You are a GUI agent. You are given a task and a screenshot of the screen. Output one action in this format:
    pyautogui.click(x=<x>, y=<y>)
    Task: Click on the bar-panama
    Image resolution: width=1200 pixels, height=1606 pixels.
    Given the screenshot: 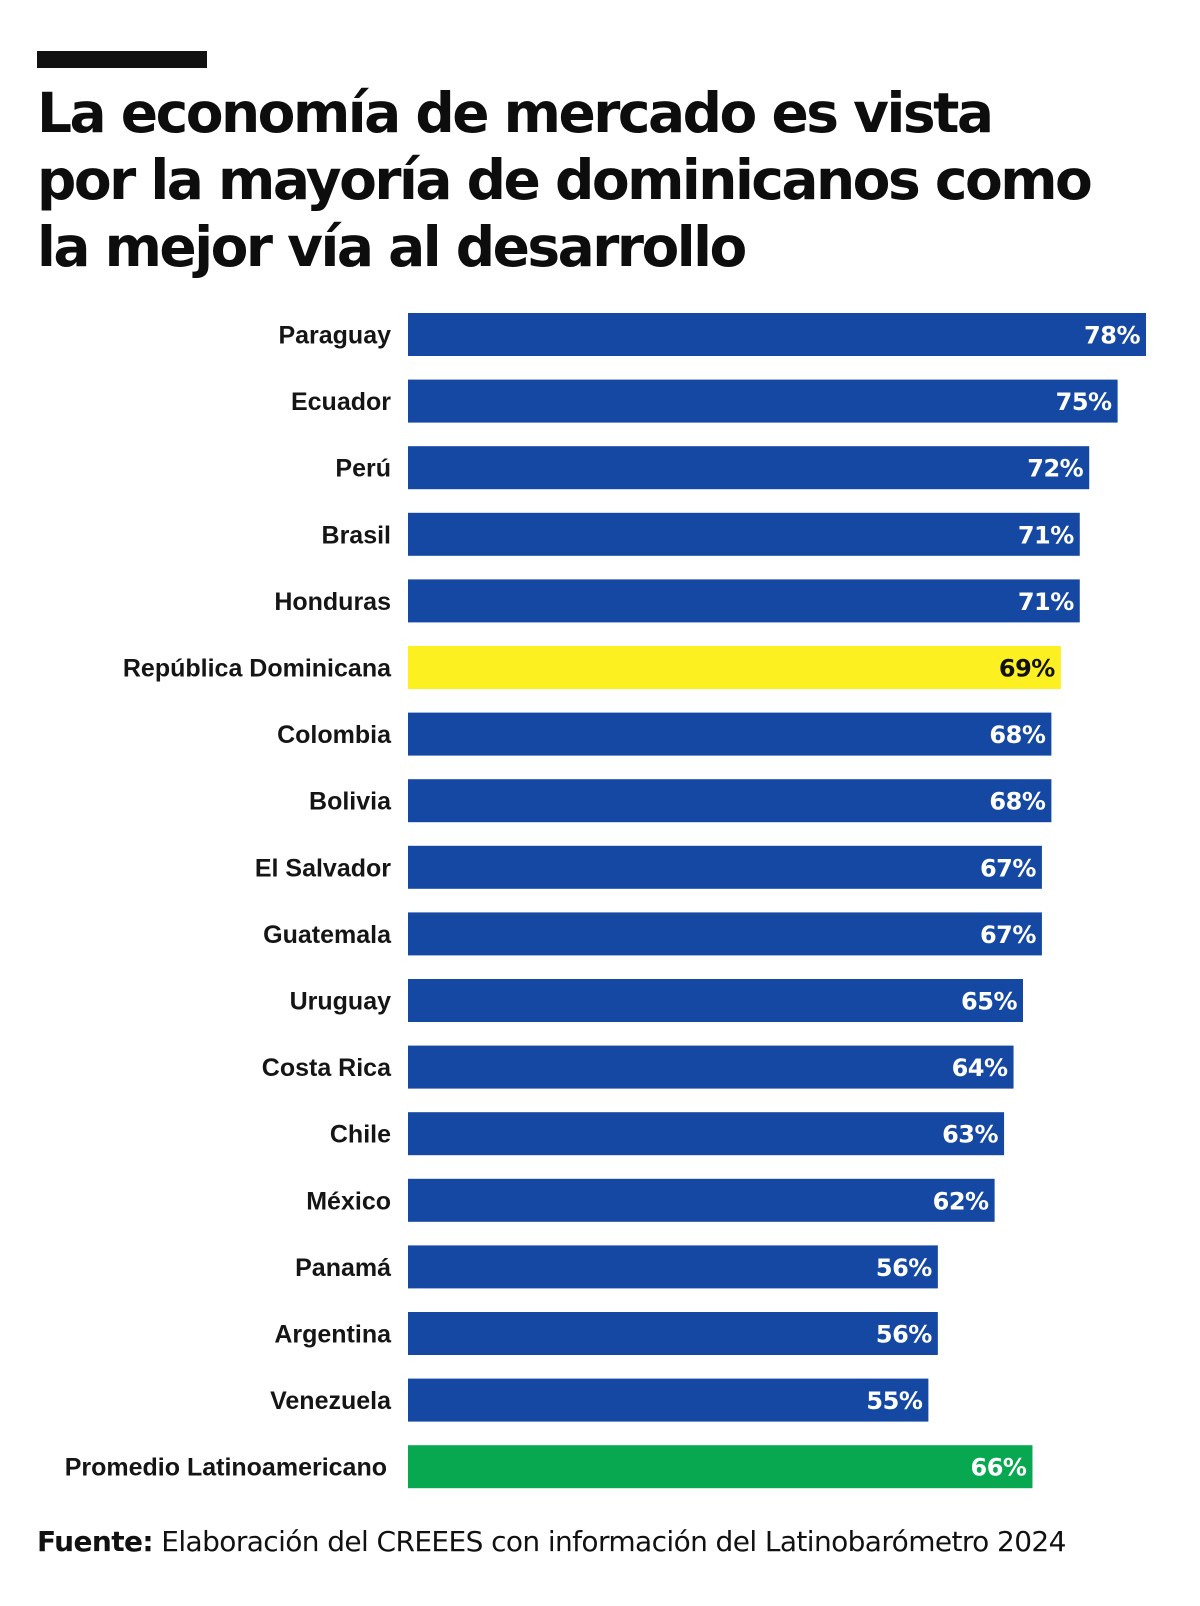 What is the action you would take?
    pyautogui.click(x=673, y=1267)
    